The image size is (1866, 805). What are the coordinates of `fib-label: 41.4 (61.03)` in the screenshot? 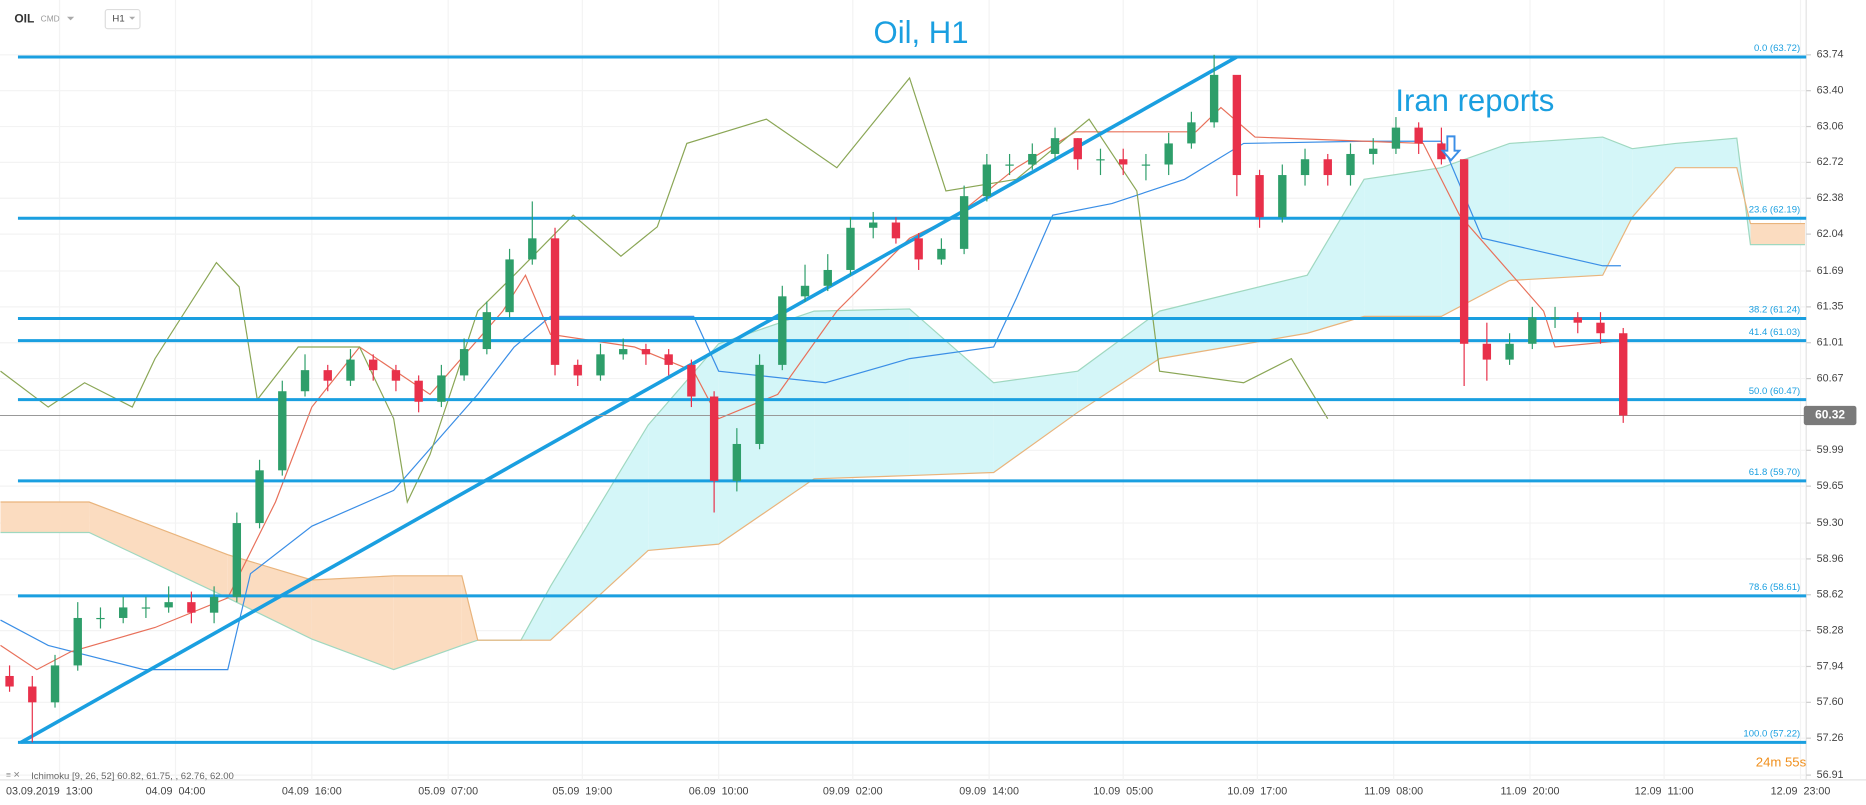 It's located at (1774, 332).